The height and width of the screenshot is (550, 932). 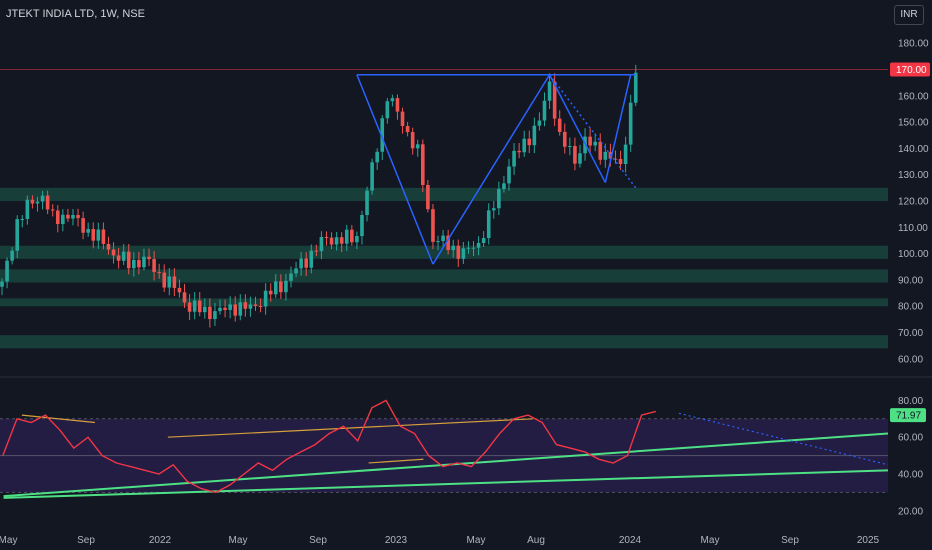 What do you see at coordinates (868, 540) in the screenshot?
I see `time-axis-label-11: 2025` at bounding box center [868, 540].